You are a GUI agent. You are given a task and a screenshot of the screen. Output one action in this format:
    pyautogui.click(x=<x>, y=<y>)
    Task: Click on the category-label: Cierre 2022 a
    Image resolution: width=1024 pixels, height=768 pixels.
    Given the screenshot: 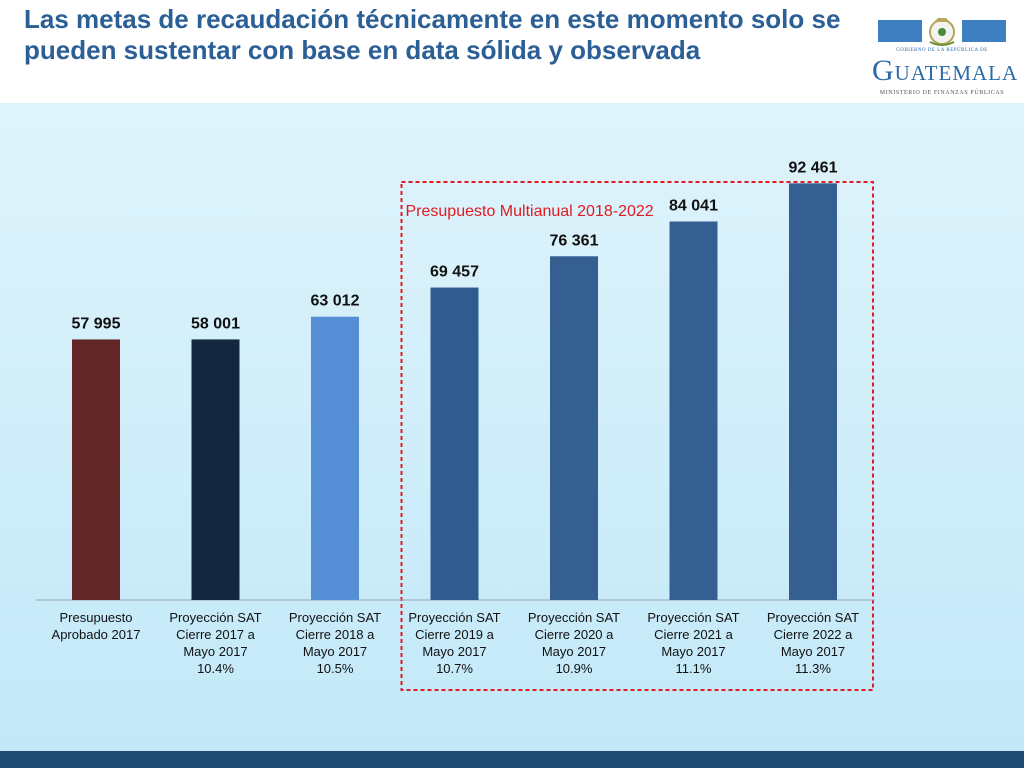 What is the action you would take?
    pyautogui.click(x=814, y=634)
    